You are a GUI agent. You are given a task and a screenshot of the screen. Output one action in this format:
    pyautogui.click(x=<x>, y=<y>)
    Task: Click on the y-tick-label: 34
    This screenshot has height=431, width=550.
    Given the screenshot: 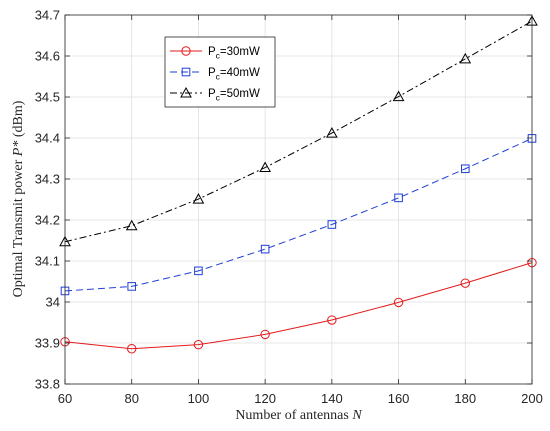 What is the action you would take?
    pyautogui.click(x=53, y=302)
    